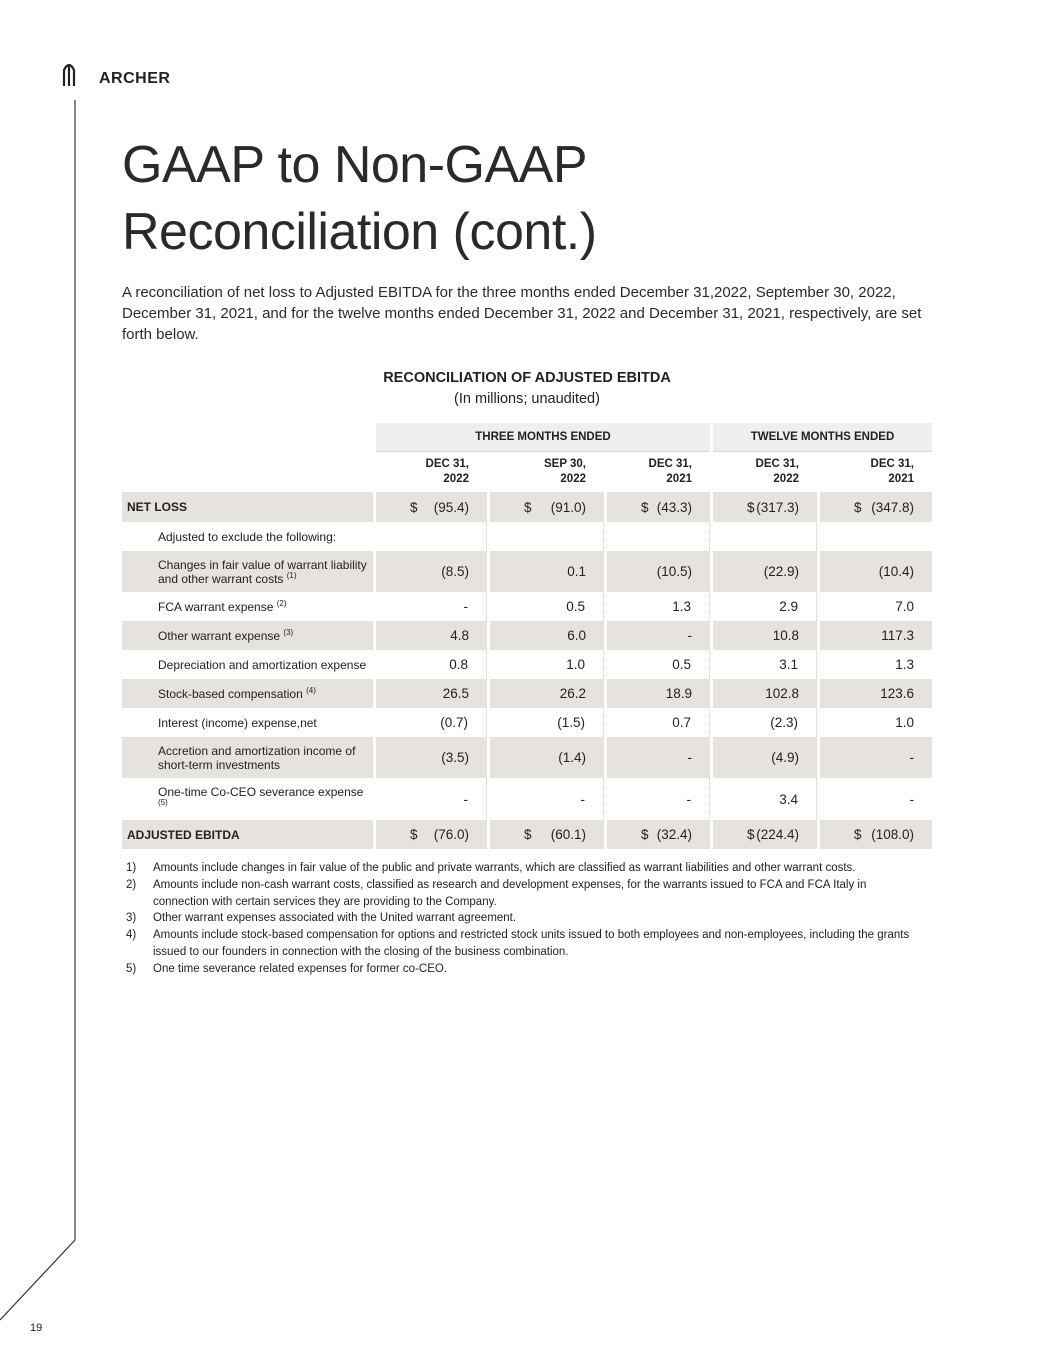 Image resolution: width=1055 pixels, height=1365 pixels. I want to click on value: (10.5), so click(674, 571).